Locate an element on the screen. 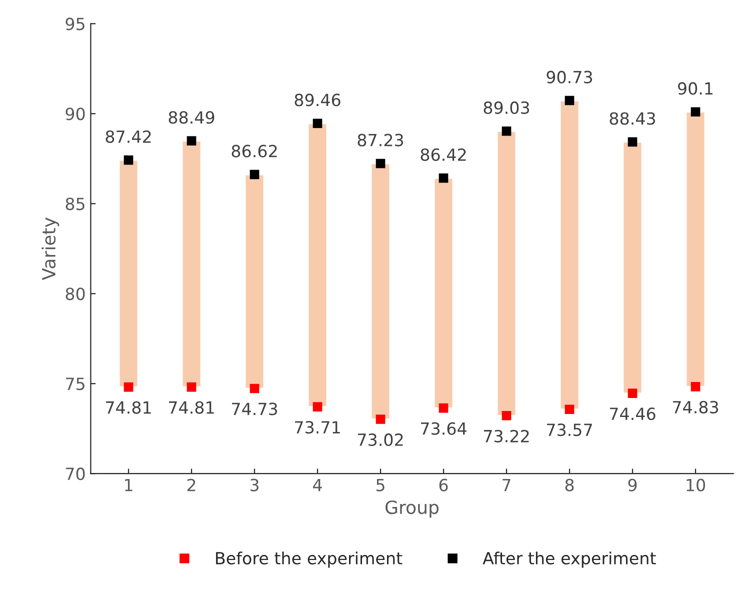 The width and height of the screenshot is (756, 592). data-label: 87.42 is located at coordinates (128, 136).